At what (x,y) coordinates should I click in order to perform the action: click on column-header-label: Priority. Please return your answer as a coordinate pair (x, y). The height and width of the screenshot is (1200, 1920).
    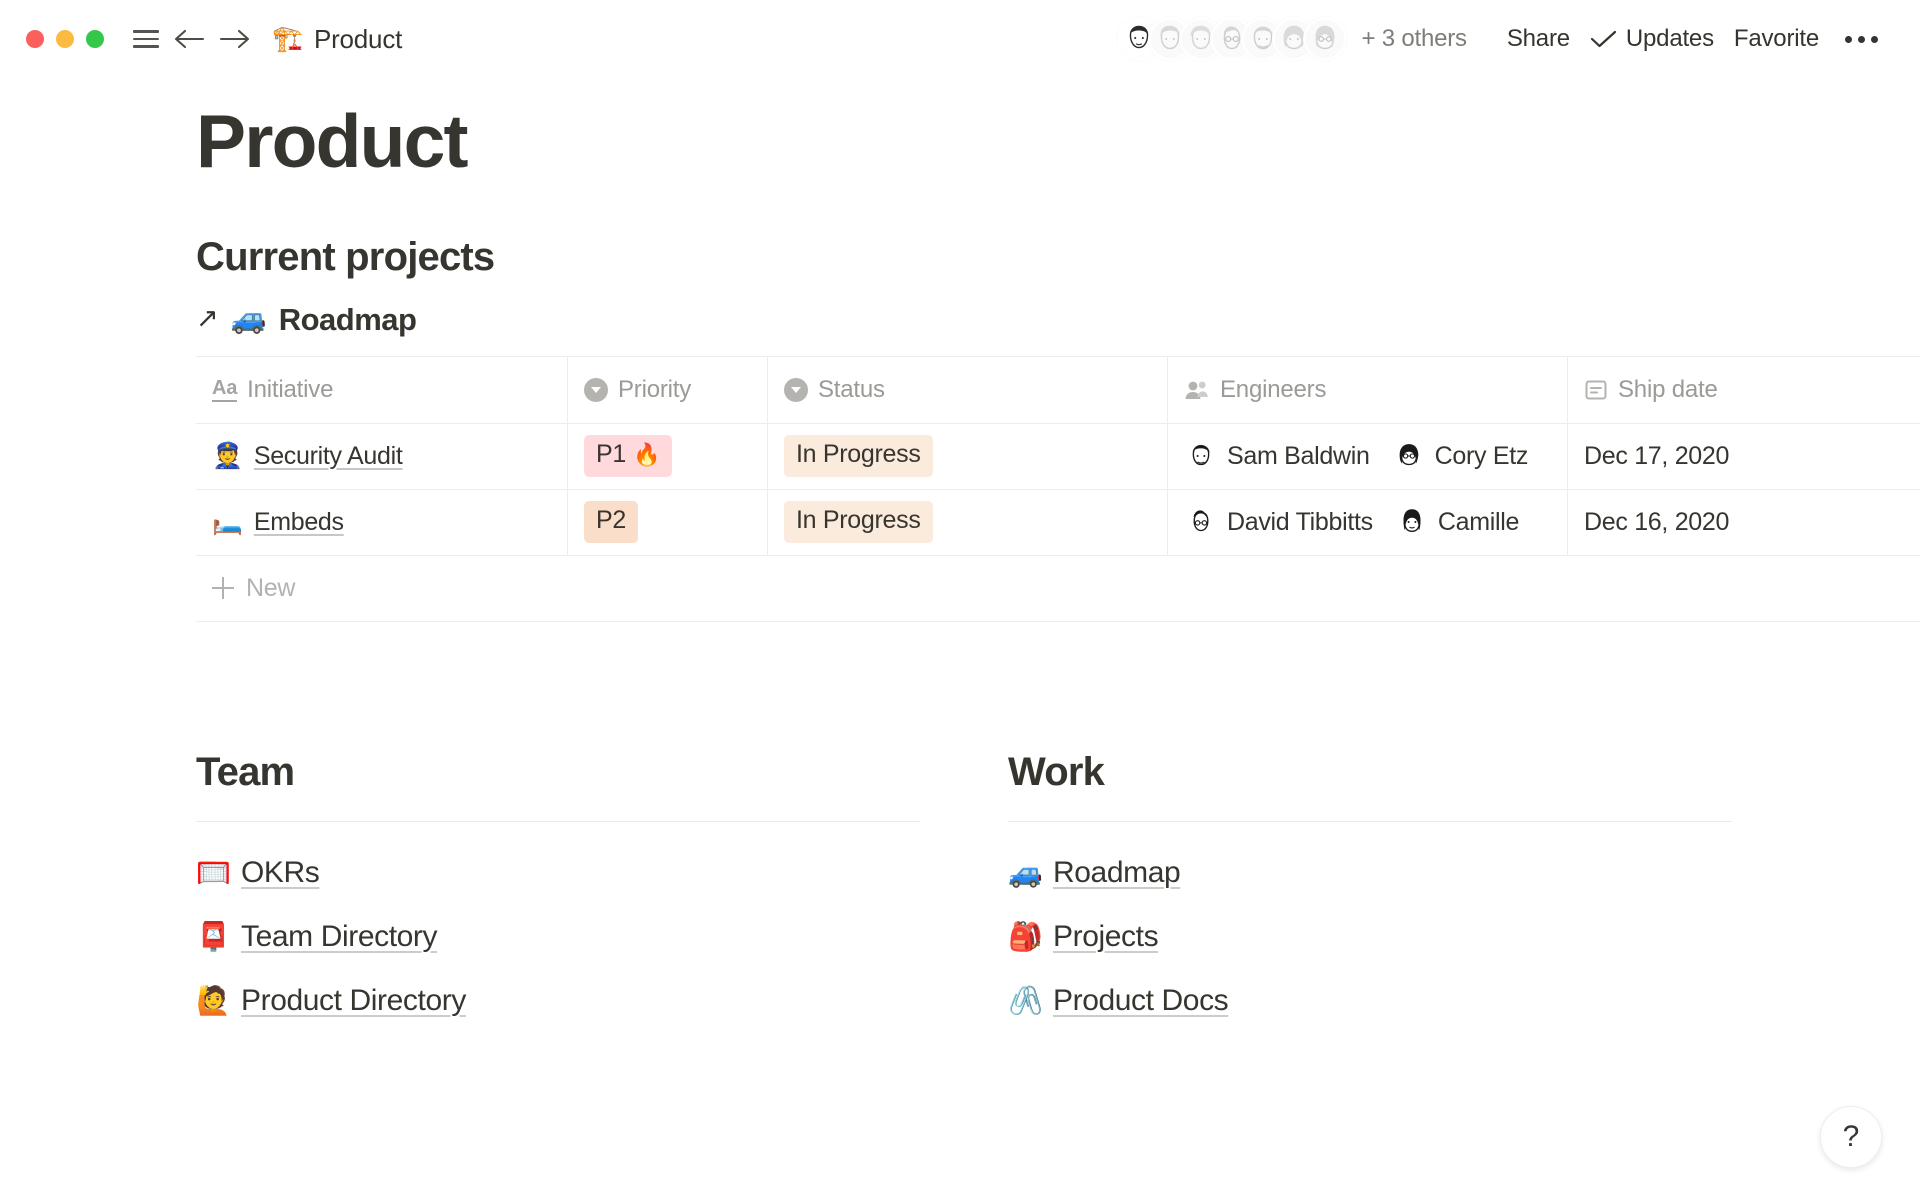
    Looking at the image, I should click on (655, 389).